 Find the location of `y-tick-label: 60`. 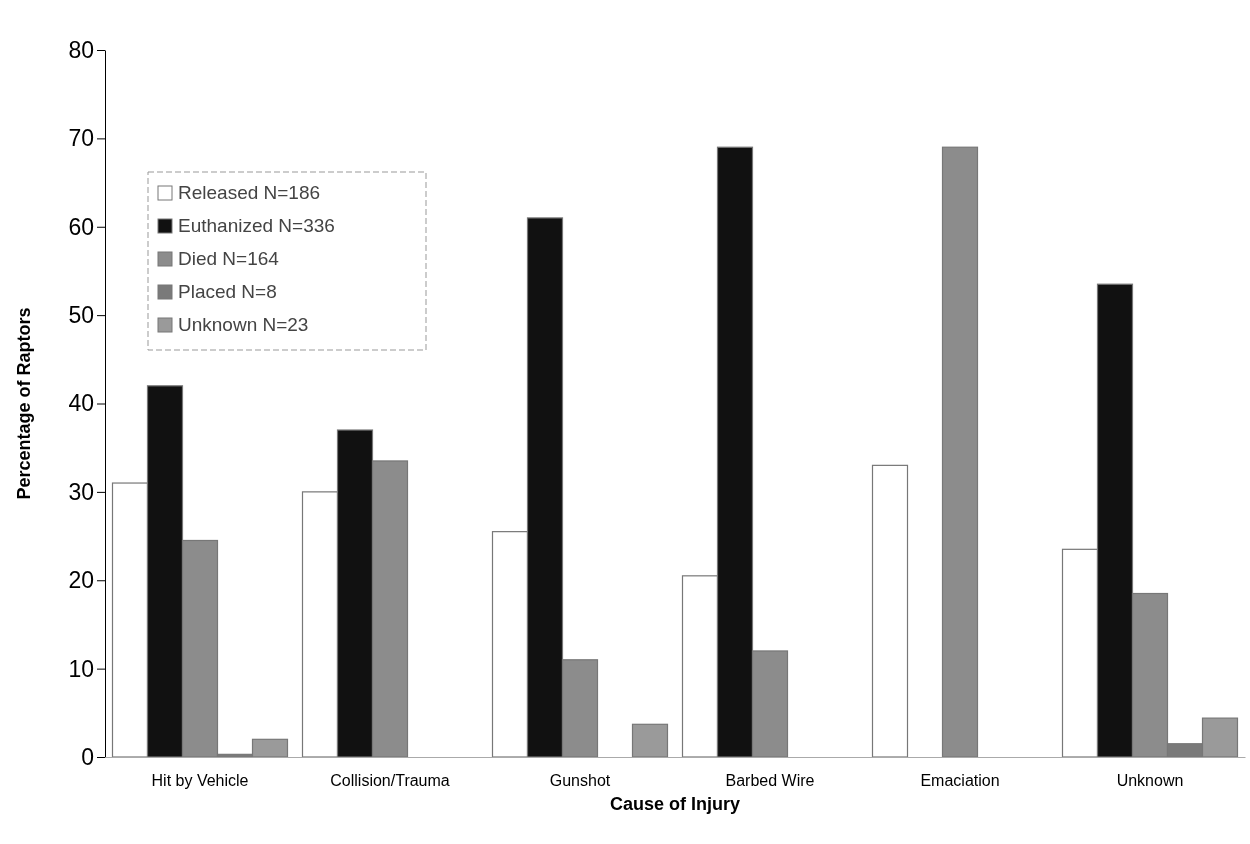

y-tick-label: 60 is located at coordinates (81, 226).